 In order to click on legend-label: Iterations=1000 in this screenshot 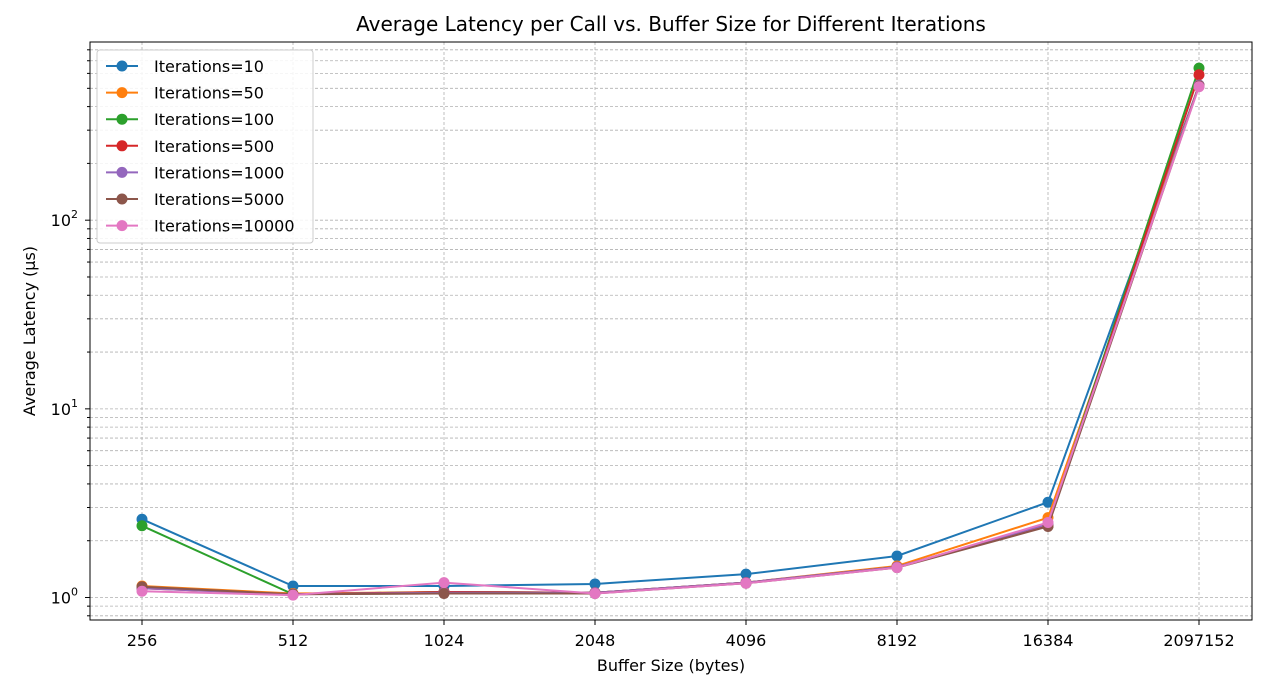, I will do `click(219, 172)`.